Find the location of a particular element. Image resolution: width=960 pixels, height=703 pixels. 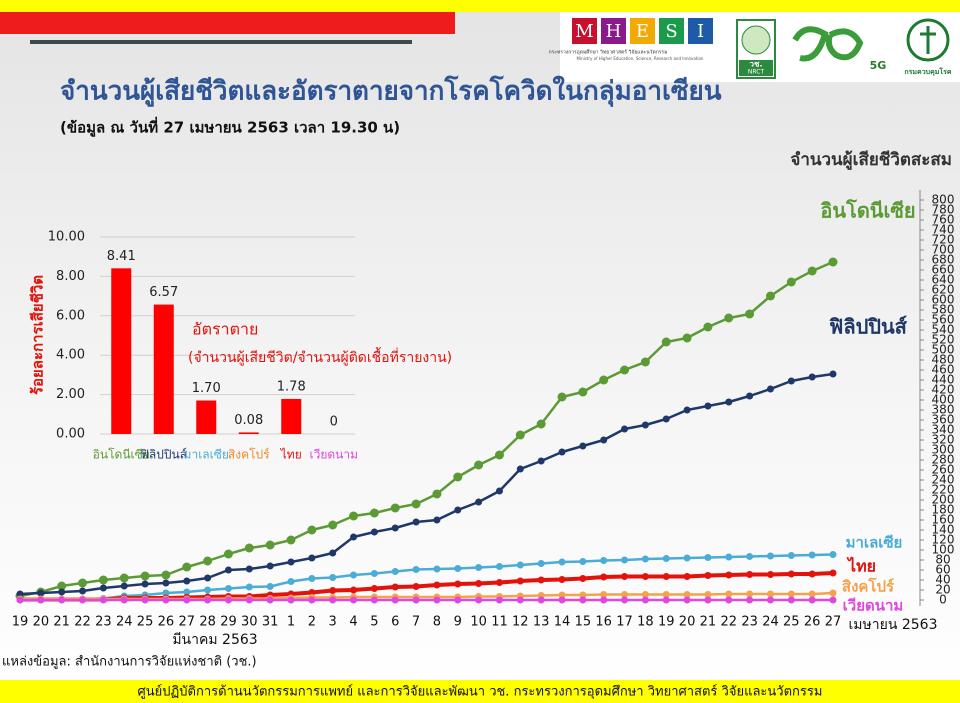

ddc-mark is located at coordinates (928, 40).